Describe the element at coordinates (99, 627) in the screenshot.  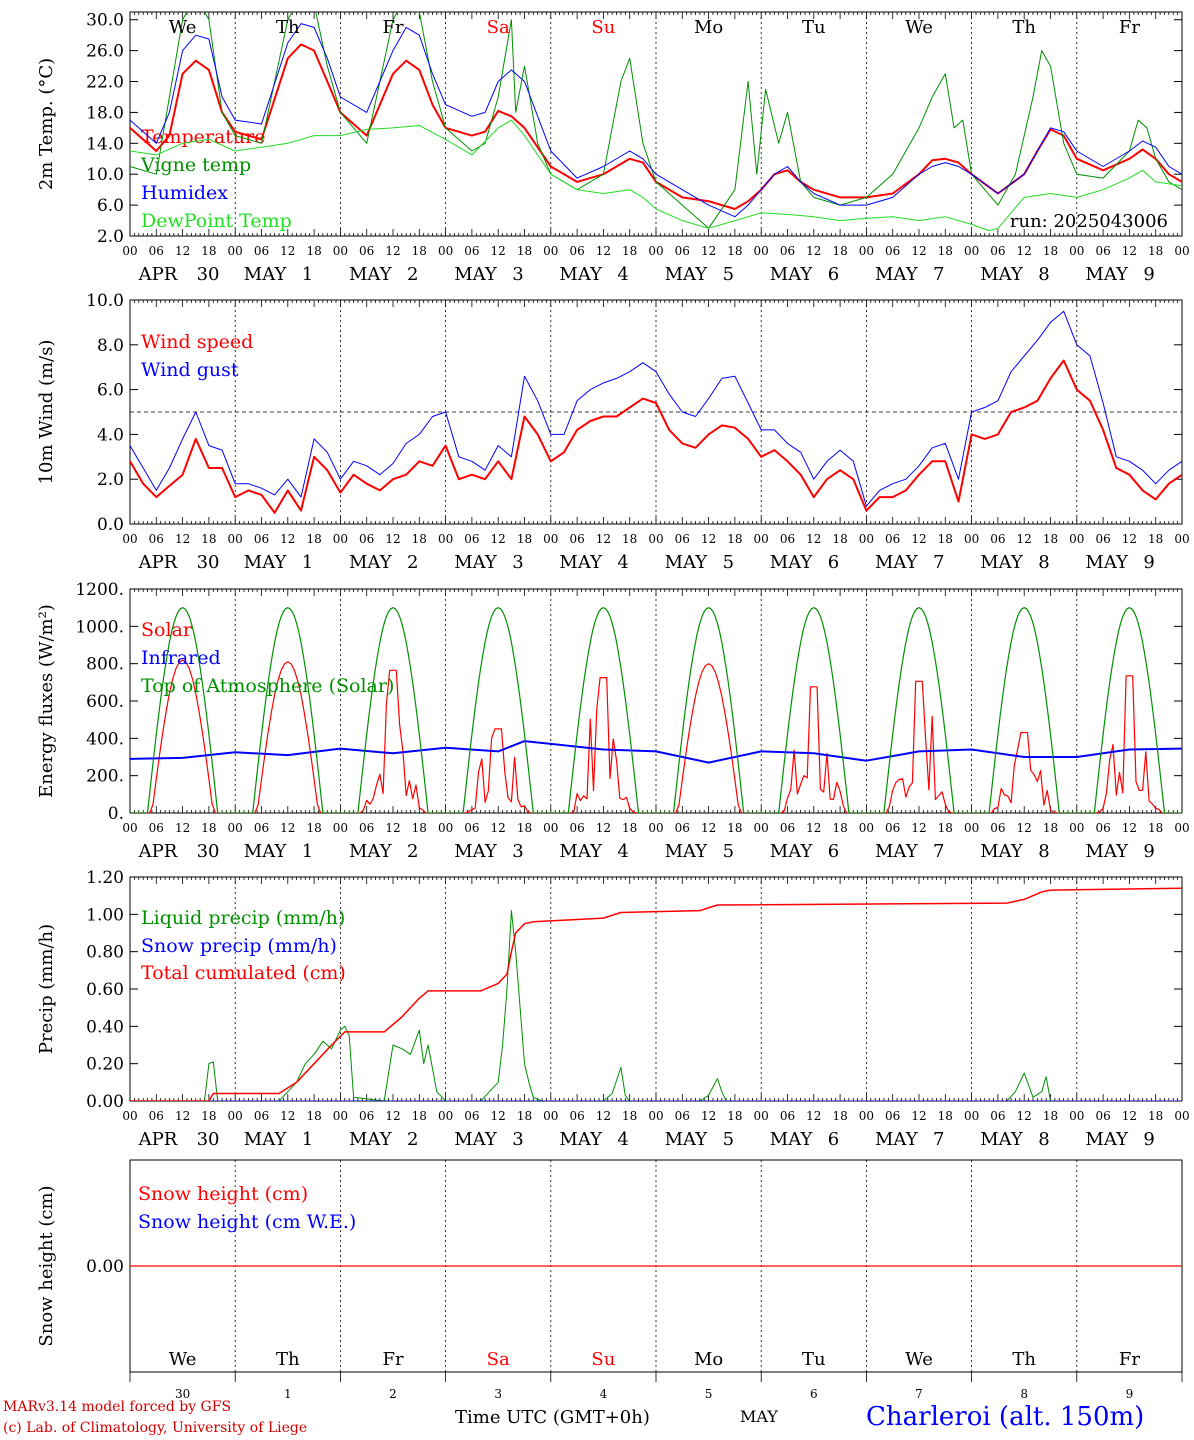
I see `y-tick-label: 1000.` at that location.